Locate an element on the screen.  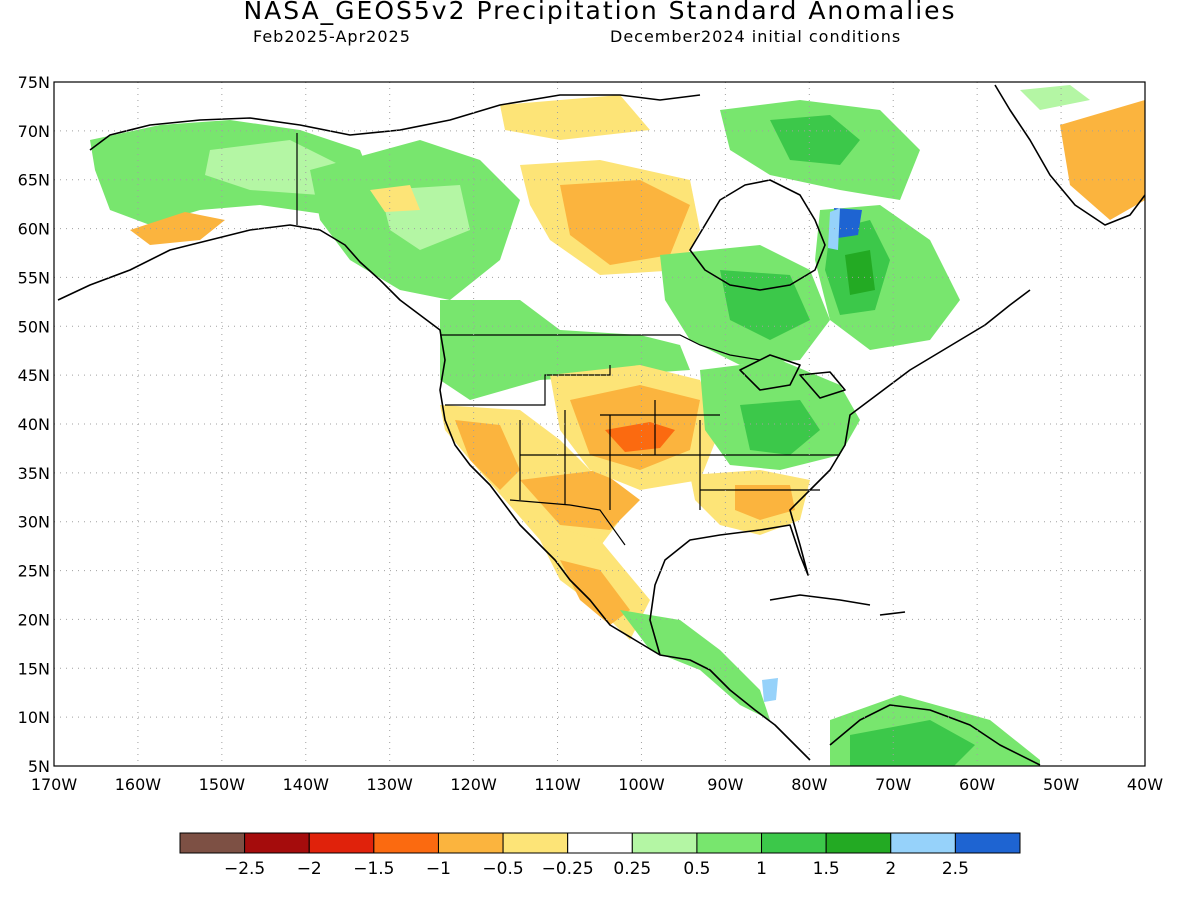
lat-label: 65N is located at coordinates (34, 180).